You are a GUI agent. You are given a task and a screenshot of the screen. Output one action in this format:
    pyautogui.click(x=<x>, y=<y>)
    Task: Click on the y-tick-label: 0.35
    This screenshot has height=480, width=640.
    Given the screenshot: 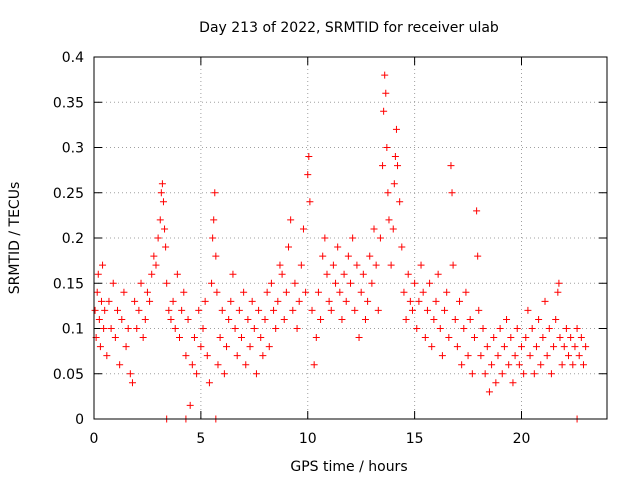 What is the action you would take?
    pyautogui.click(x=68, y=103)
    